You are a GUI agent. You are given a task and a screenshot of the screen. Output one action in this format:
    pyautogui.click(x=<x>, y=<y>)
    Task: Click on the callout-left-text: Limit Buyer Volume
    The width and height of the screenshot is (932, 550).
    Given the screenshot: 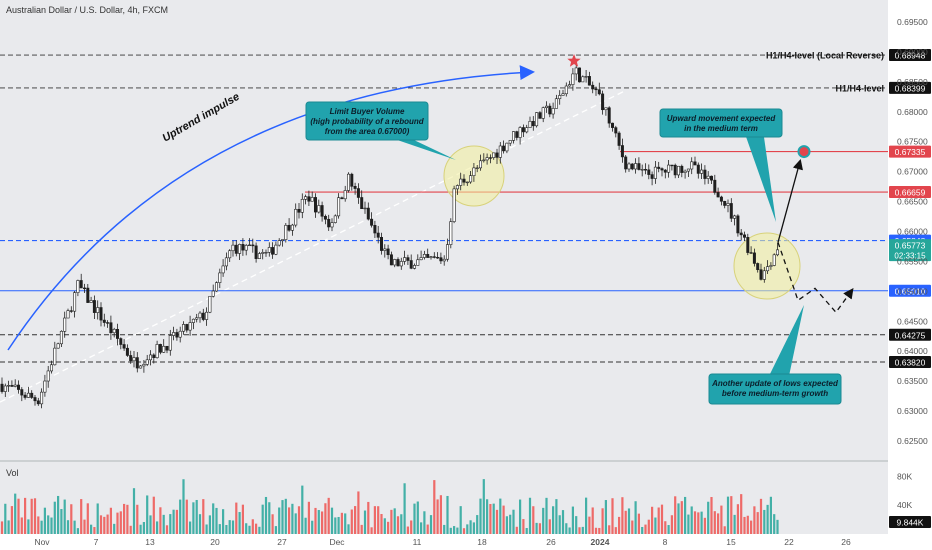 What is the action you would take?
    pyautogui.click(x=367, y=111)
    